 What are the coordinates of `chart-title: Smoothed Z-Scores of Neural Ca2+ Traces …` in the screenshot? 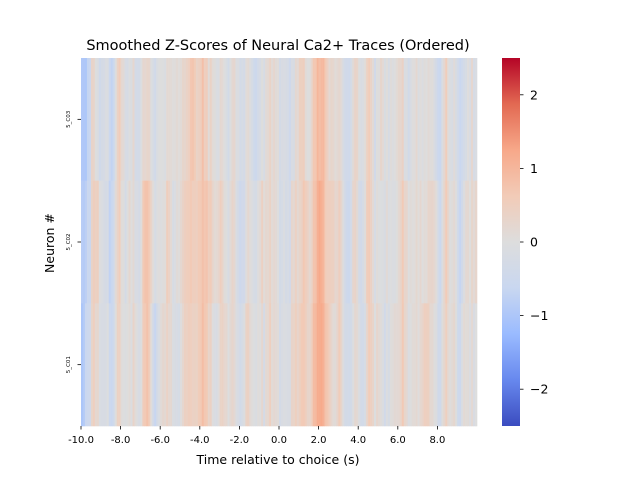 It's located at (277, 46).